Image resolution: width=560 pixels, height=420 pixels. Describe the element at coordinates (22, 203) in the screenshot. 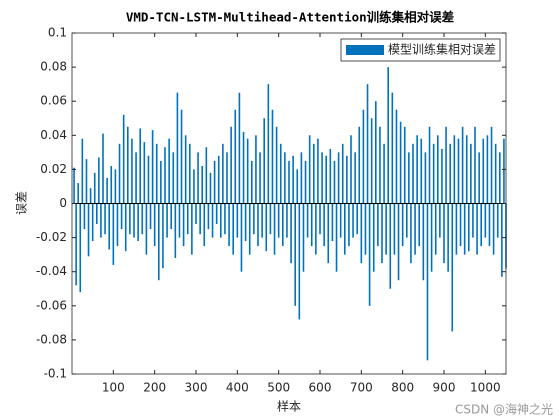

I see `y-axis-label: 误差` at that location.